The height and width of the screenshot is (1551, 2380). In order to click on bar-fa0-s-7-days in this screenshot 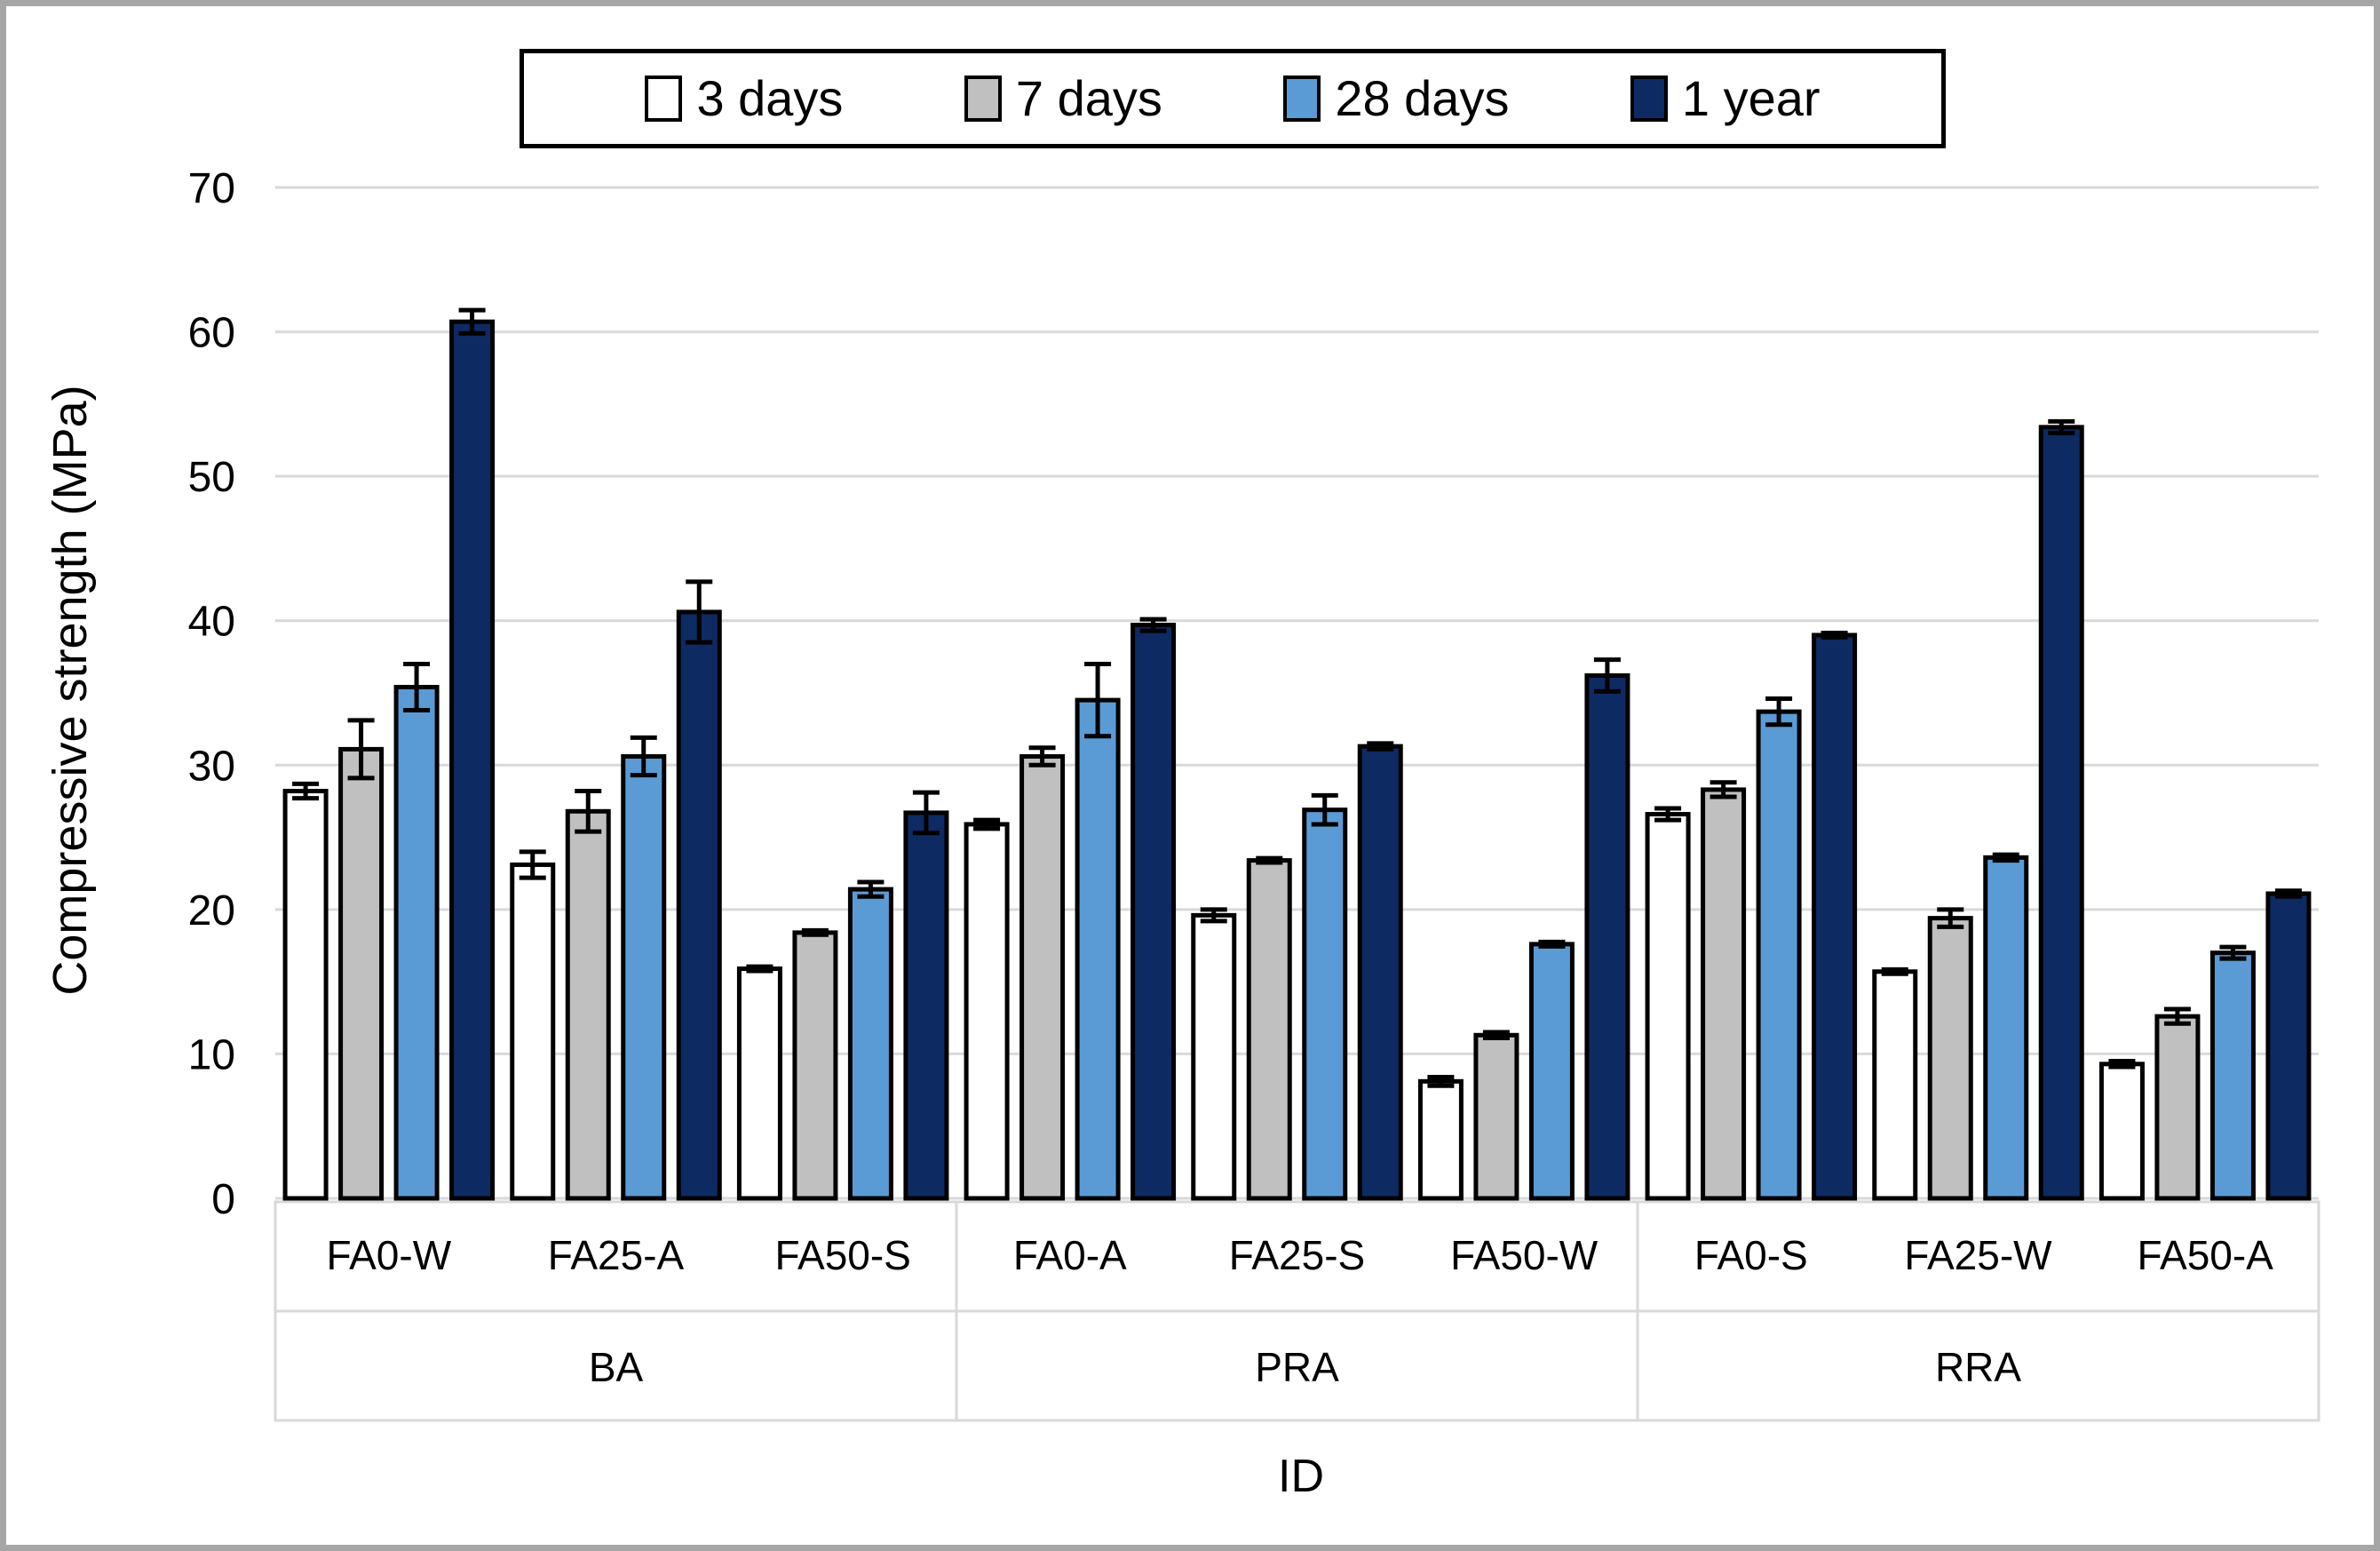, I will do `click(1724, 994)`.